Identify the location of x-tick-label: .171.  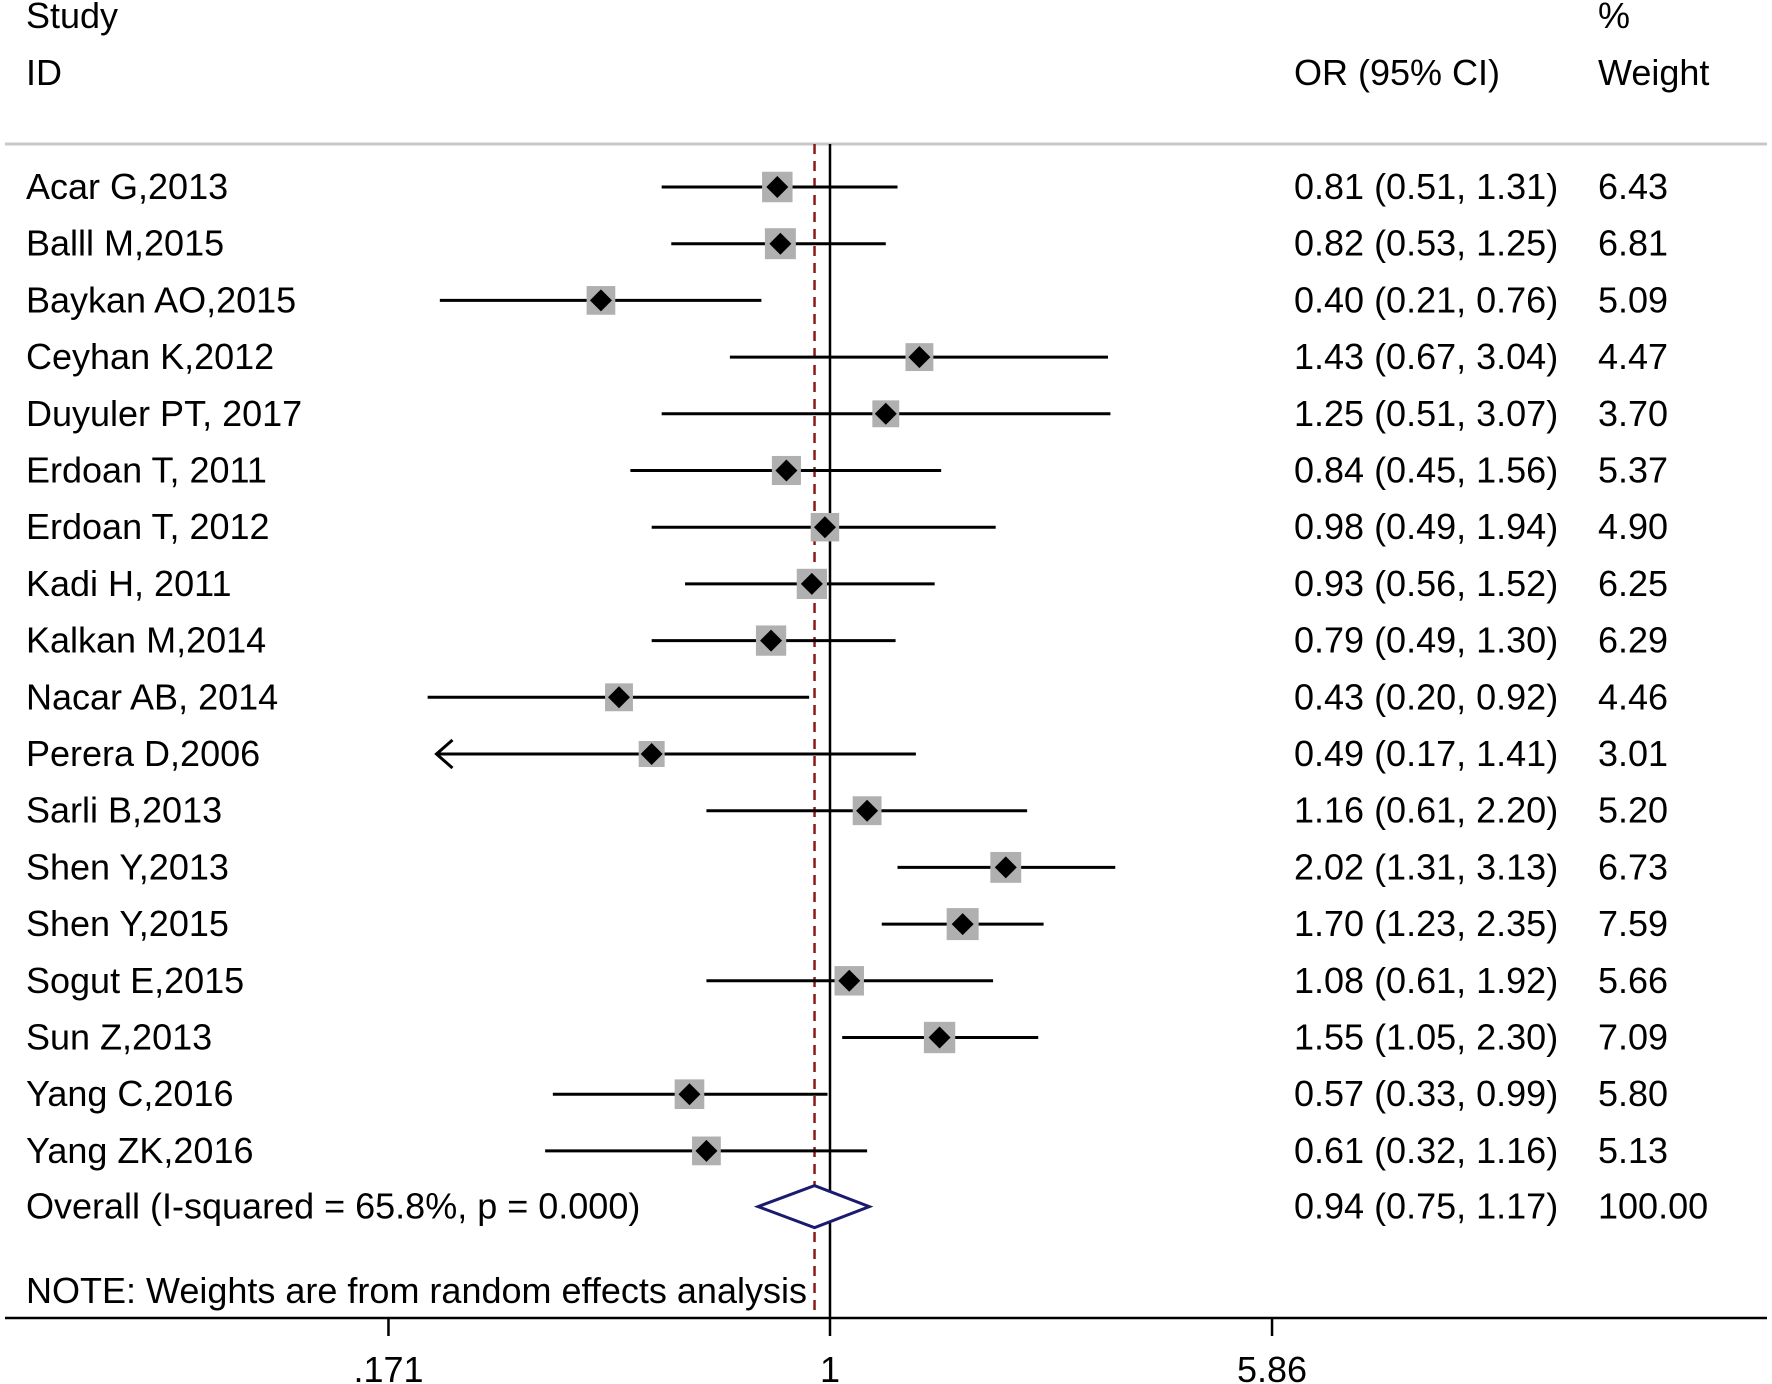
(388, 1366).